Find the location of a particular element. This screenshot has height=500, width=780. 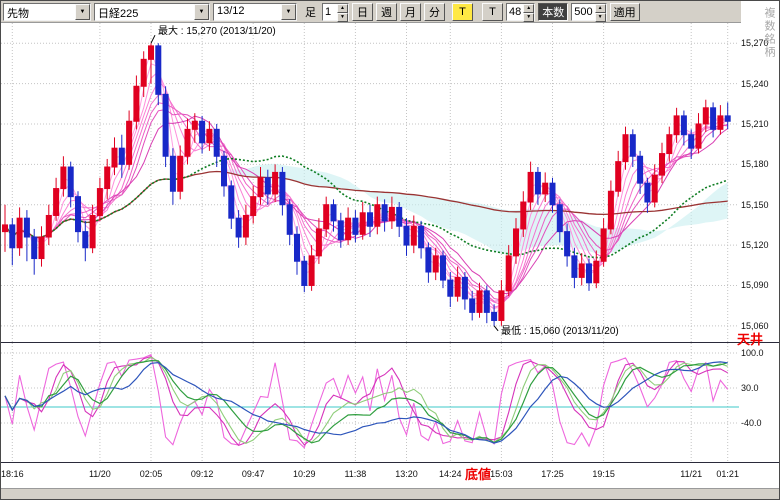

period-week-button: 週 is located at coordinates (386, 11).